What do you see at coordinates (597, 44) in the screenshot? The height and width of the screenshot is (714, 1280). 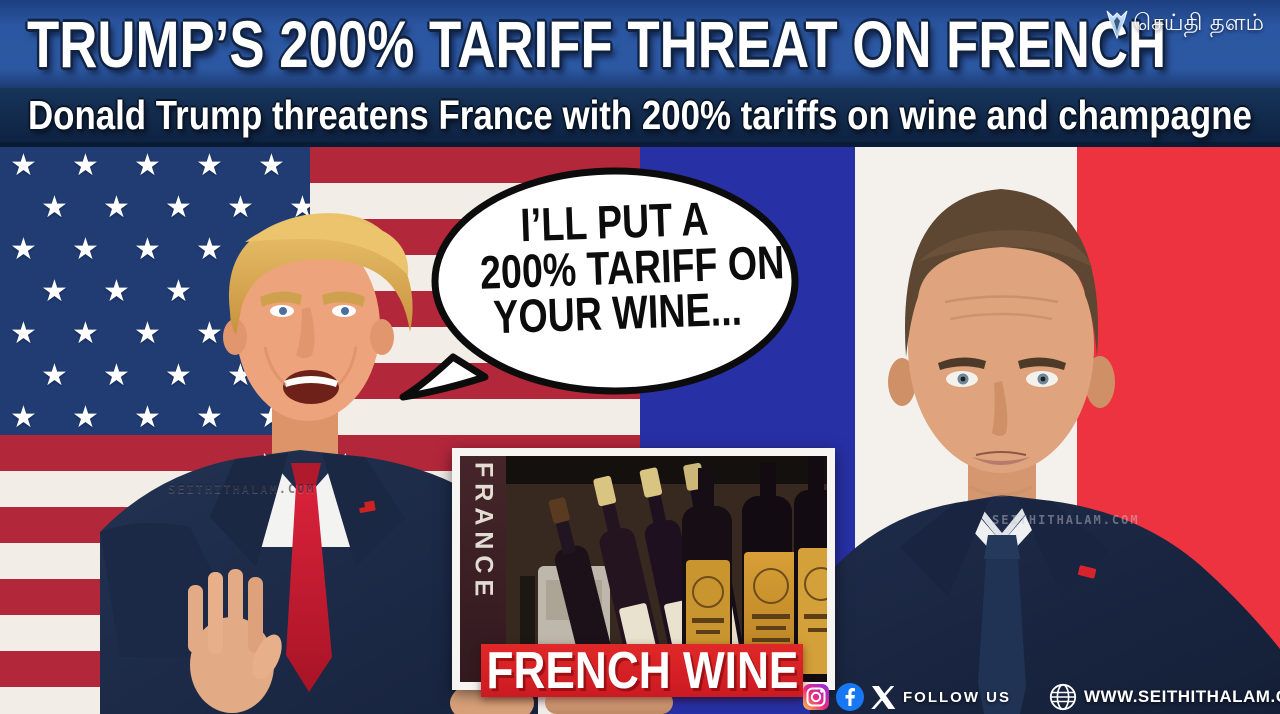 I see `headline-text: TRUMP’S 200% TARIFF THREAT ON FRENCH` at bounding box center [597, 44].